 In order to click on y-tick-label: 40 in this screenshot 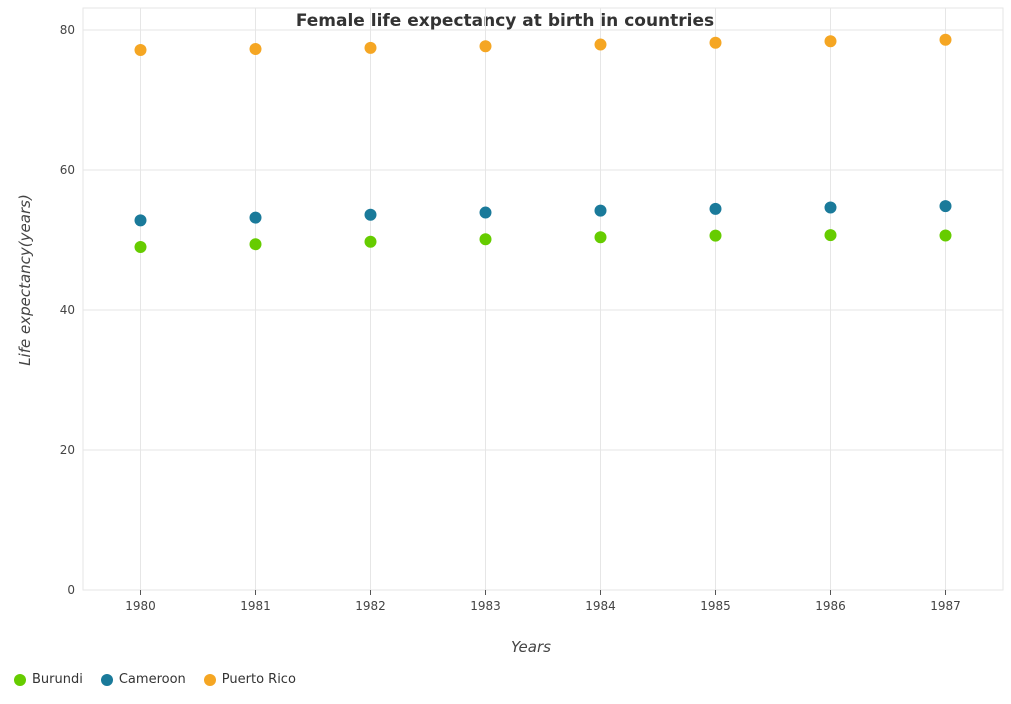, I will do `click(67, 310)`.